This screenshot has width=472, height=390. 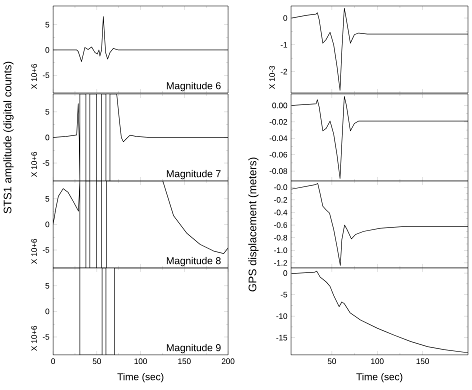 What do you see at coordinates (280, 105) in the screenshot?
I see `y-tick-label: 0.00` at bounding box center [280, 105].